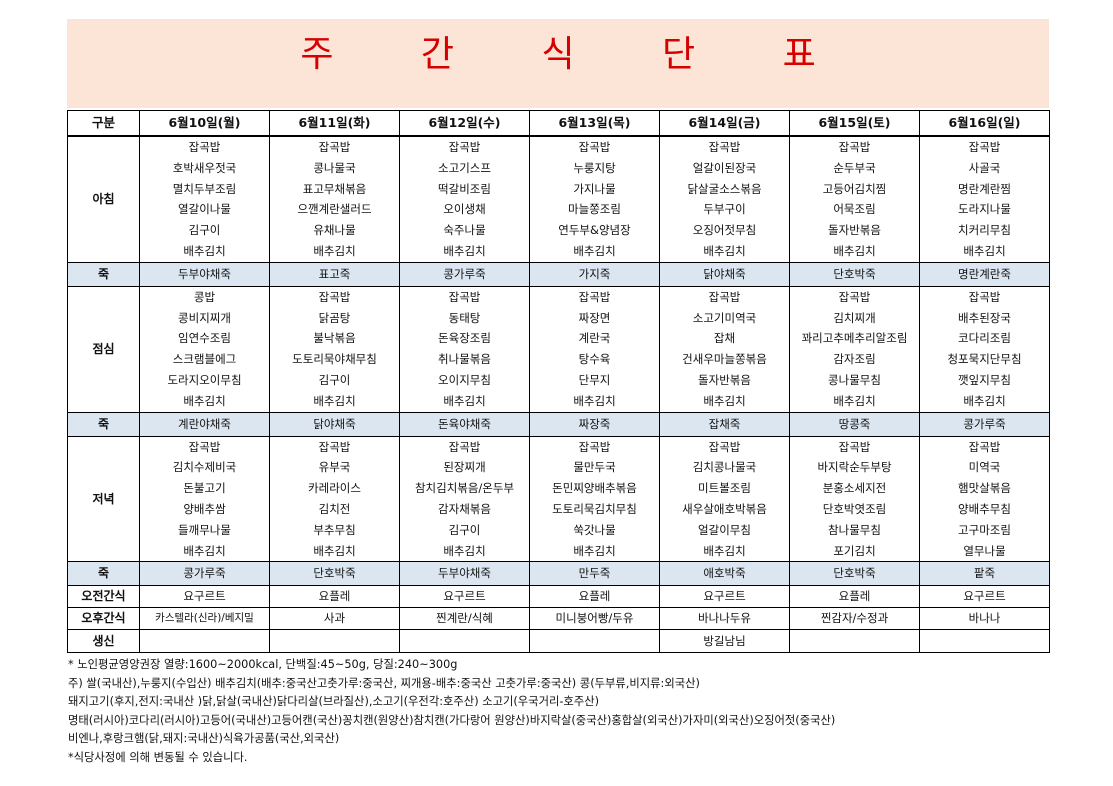 The width and height of the screenshot is (1113, 786). What do you see at coordinates (464, 618) in the screenshot?
I see `snack-cell: 찐계란/식혜` at bounding box center [464, 618].